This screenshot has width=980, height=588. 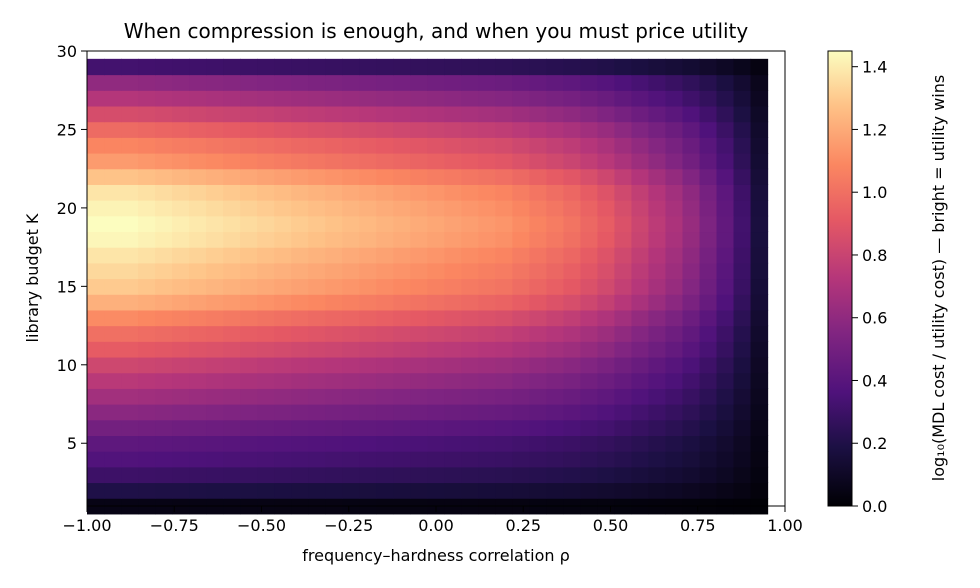 I want to click on x-tick-label: −0.25, so click(x=348, y=525).